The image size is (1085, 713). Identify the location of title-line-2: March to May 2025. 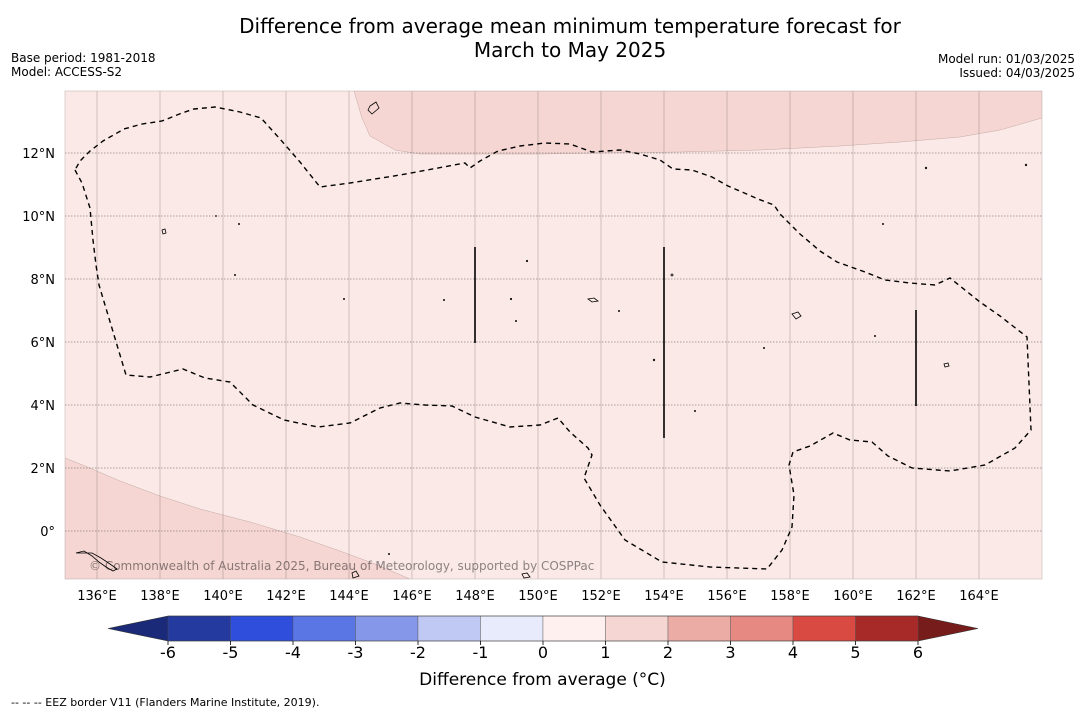
(570, 50).